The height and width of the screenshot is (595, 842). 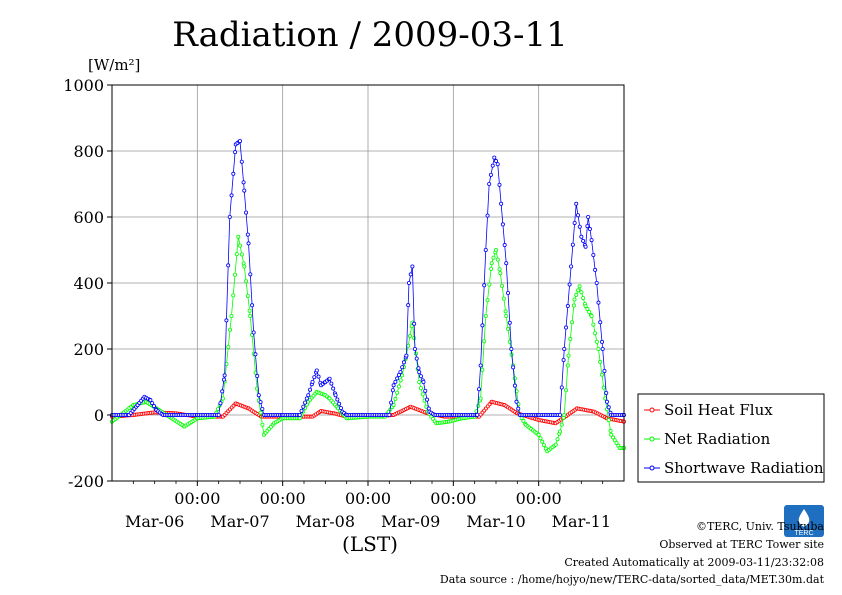 I want to click on x-date-label: Mar-10, so click(x=495, y=521).